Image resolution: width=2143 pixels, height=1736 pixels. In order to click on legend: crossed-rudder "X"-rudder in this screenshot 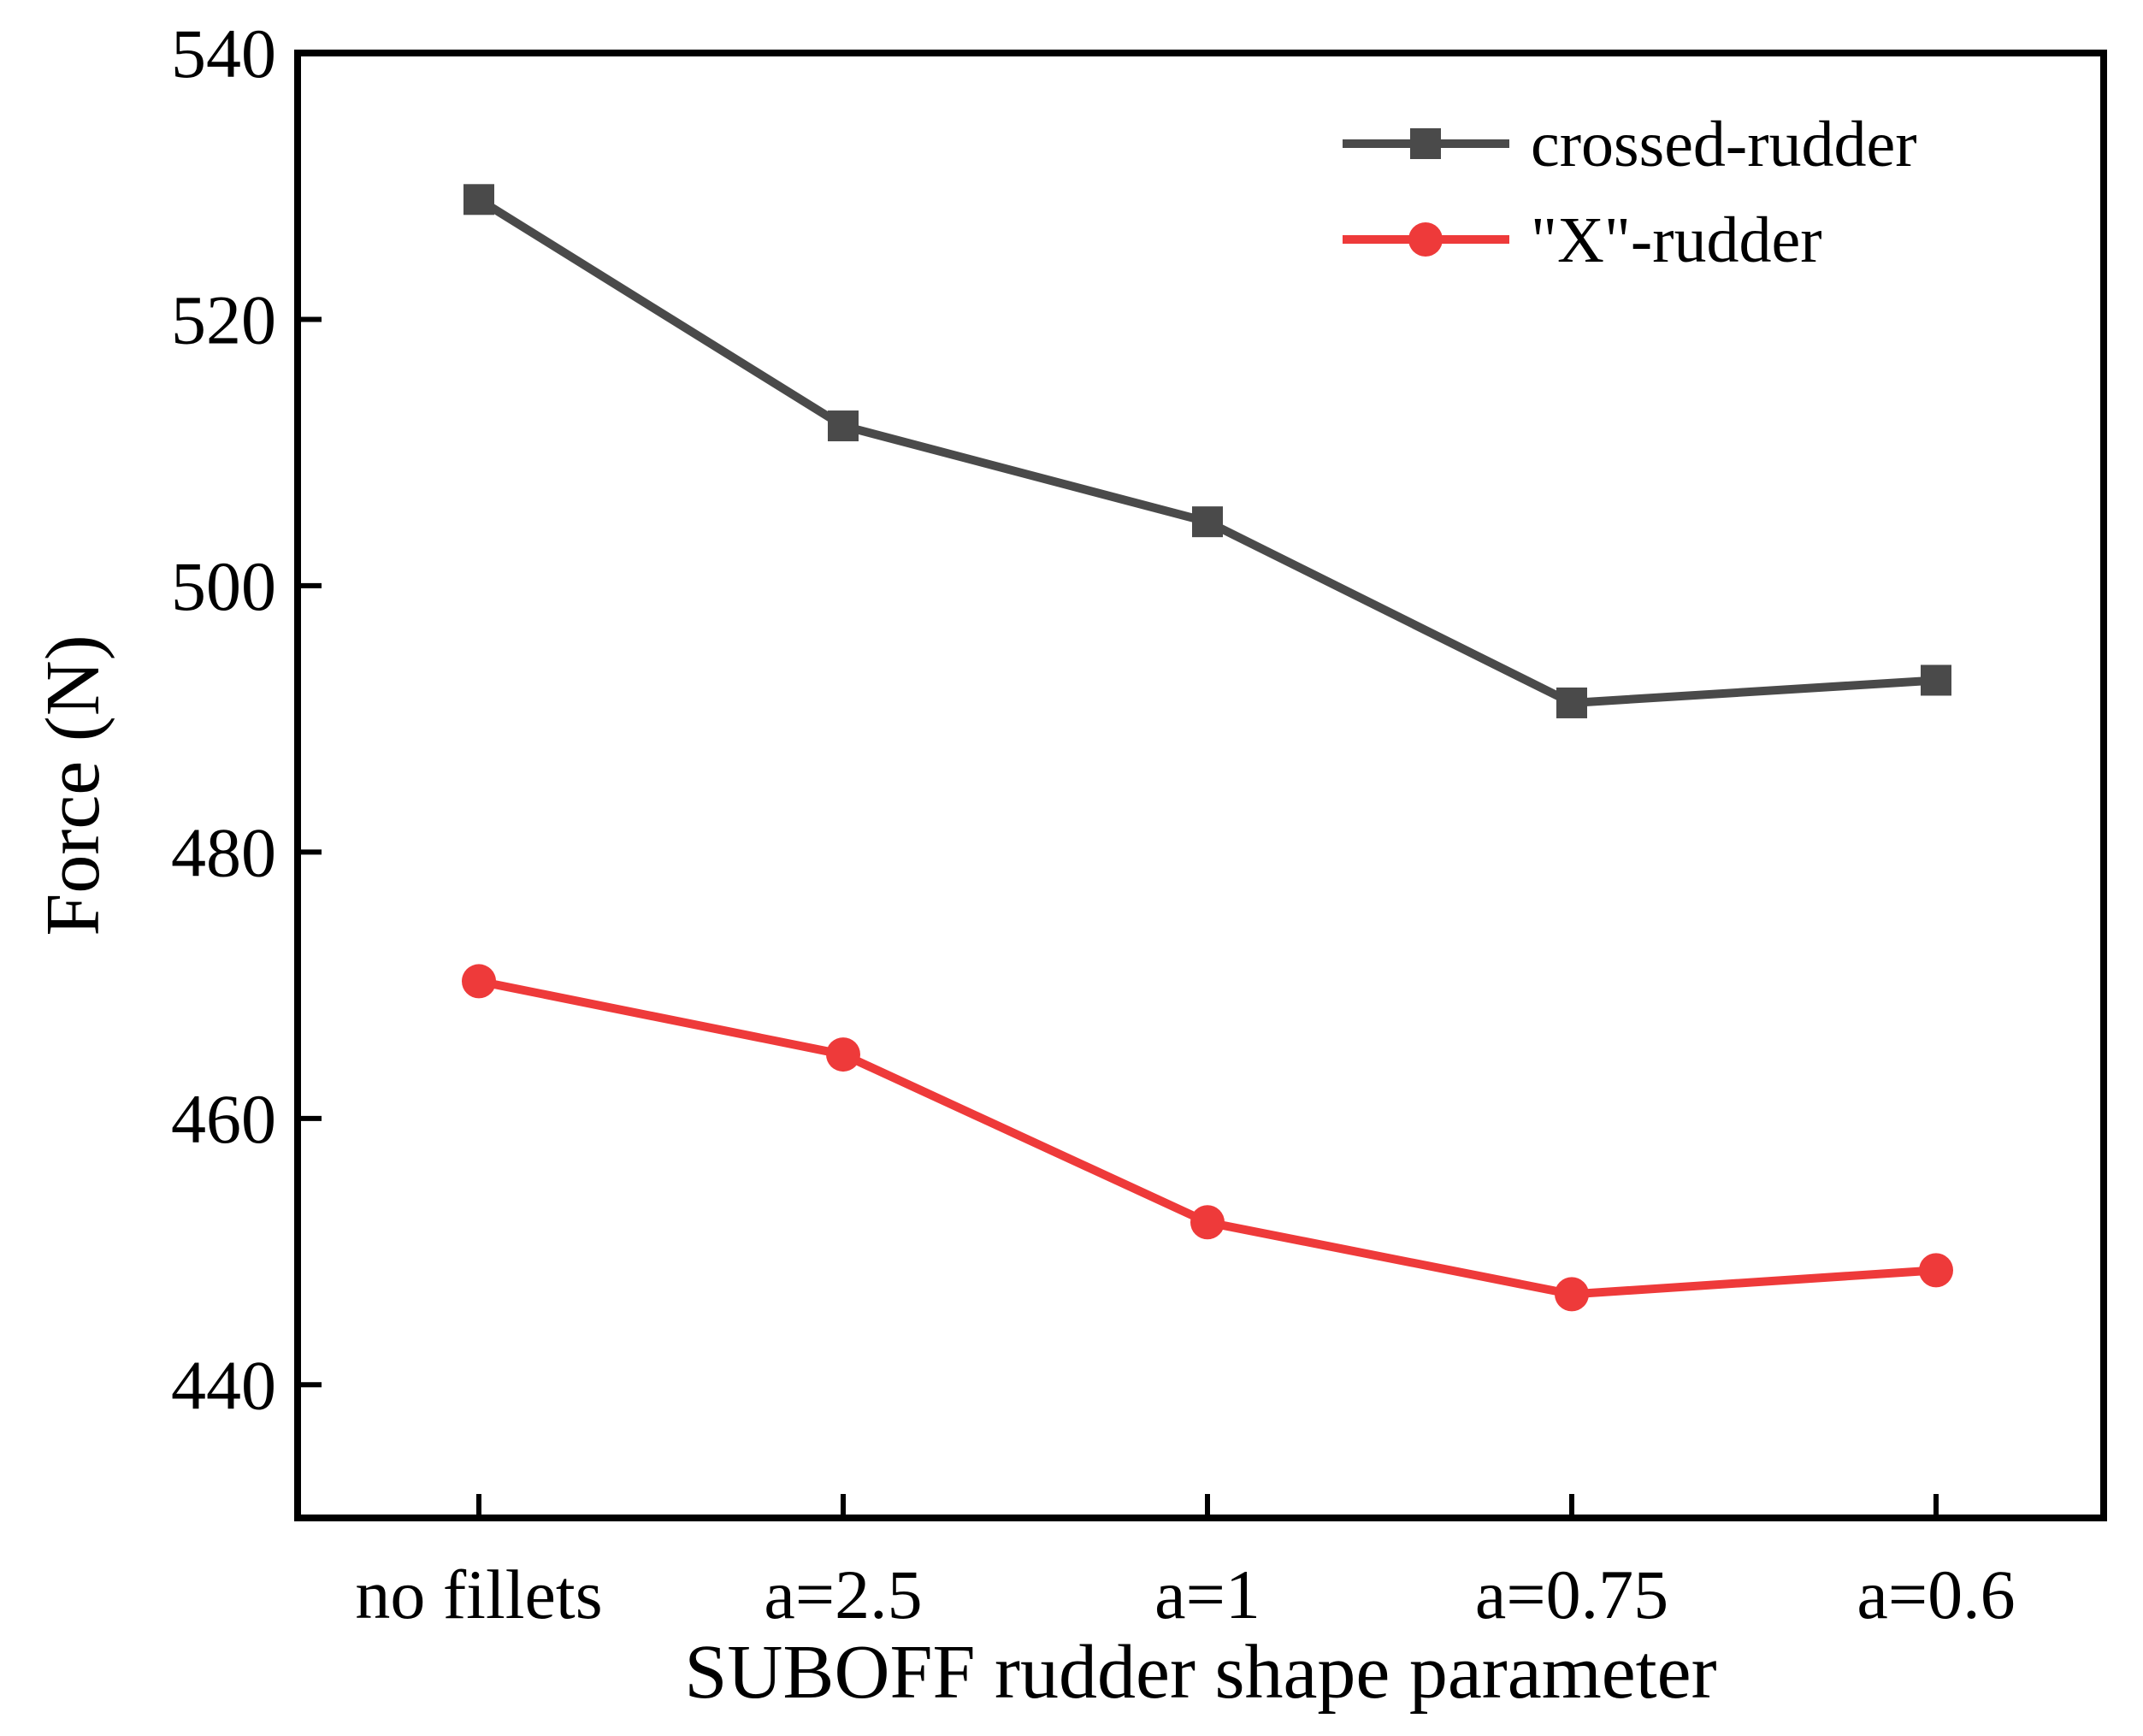, I will do `click(1630, 193)`.